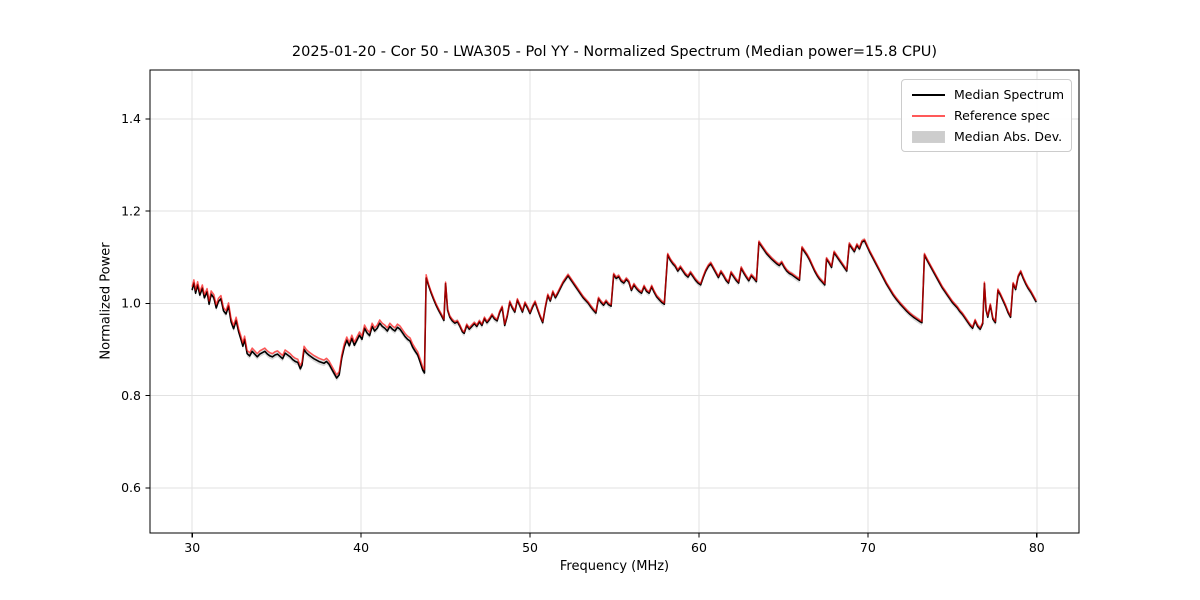 Image resolution: width=1200 pixels, height=600 pixels. What do you see at coordinates (530, 547) in the screenshot?
I see `x-tick-label: 50` at bounding box center [530, 547].